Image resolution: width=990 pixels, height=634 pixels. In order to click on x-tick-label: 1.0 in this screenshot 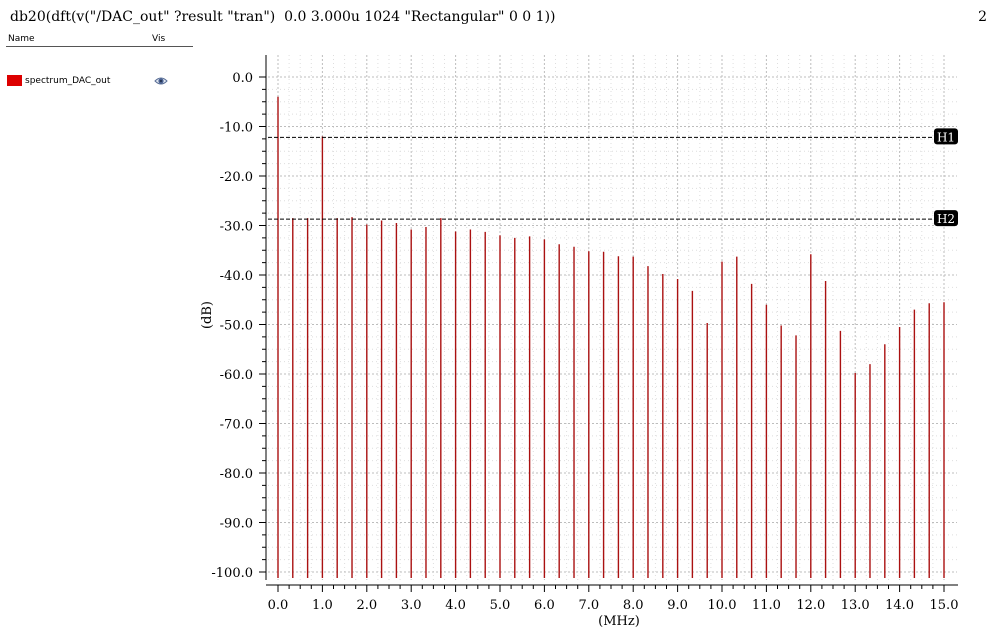, I will do `click(322, 605)`.